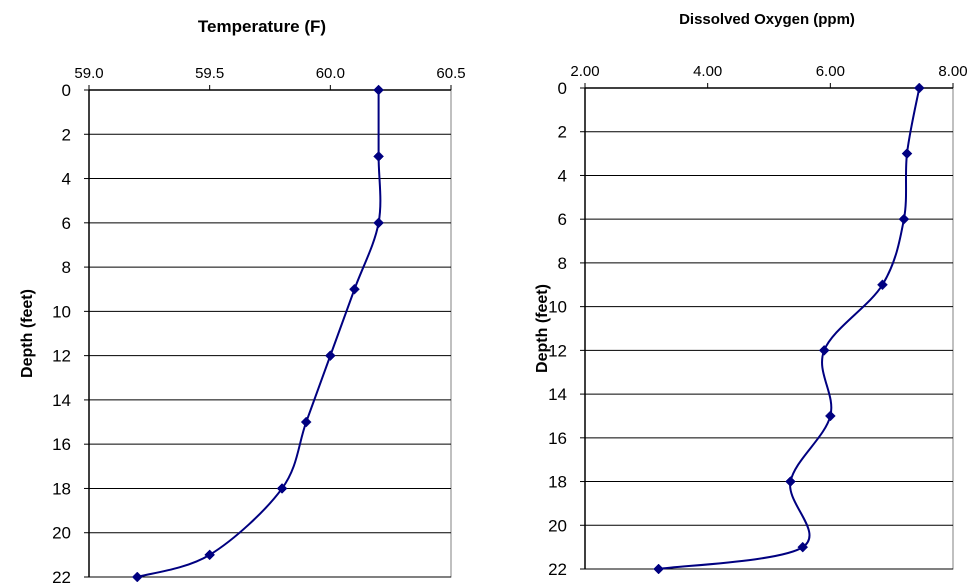  I want to click on temp-y-tick-label: 4, so click(66, 179).